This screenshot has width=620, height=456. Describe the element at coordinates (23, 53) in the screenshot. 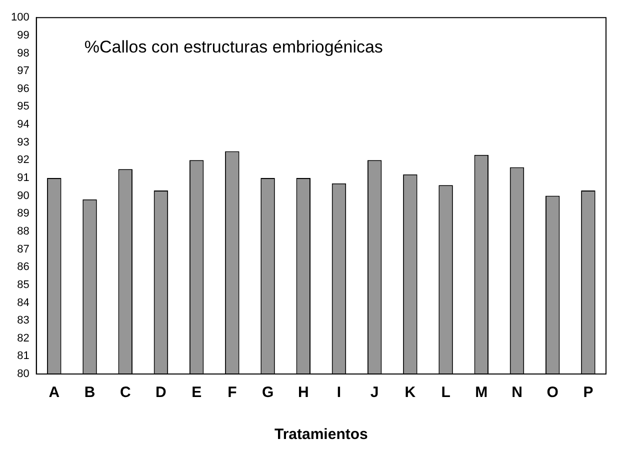

I see `y-tick-label: 98` at that location.